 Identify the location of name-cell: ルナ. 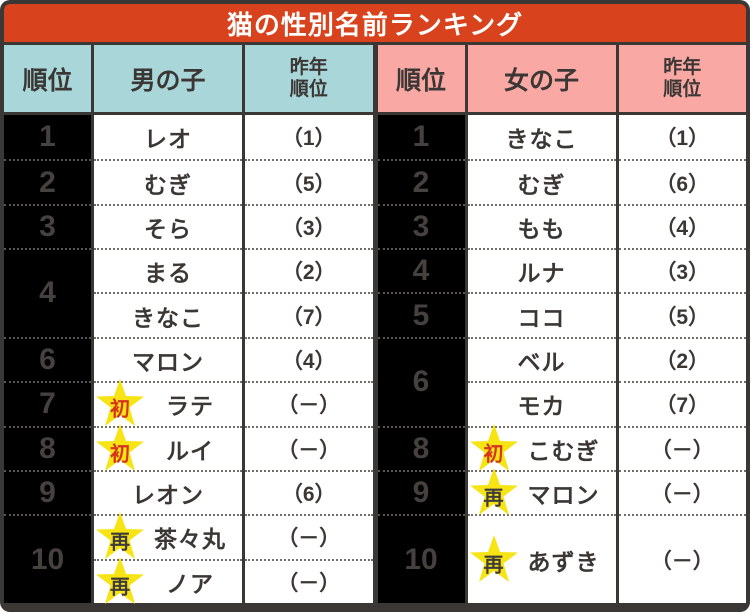
(541, 270).